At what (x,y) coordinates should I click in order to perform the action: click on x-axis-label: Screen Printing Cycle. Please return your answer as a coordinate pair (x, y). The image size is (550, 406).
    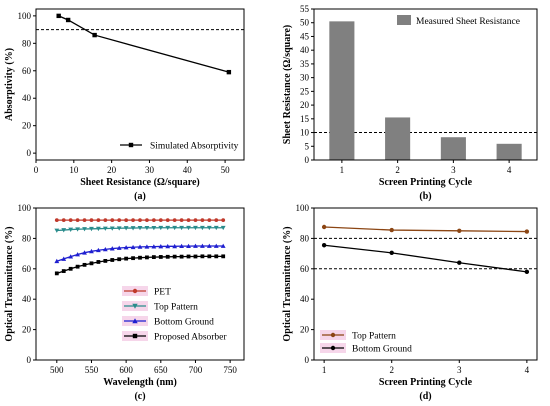
    Looking at the image, I should click on (426, 182).